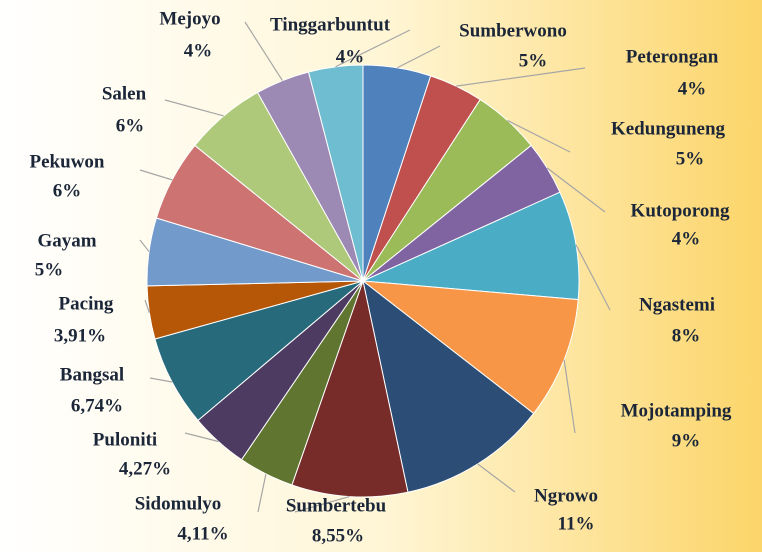 The height and width of the screenshot is (552, 762). Describe the element at coordinates (686, 440) in the screenshot. I see `slice-value-label: 9%` at that location.